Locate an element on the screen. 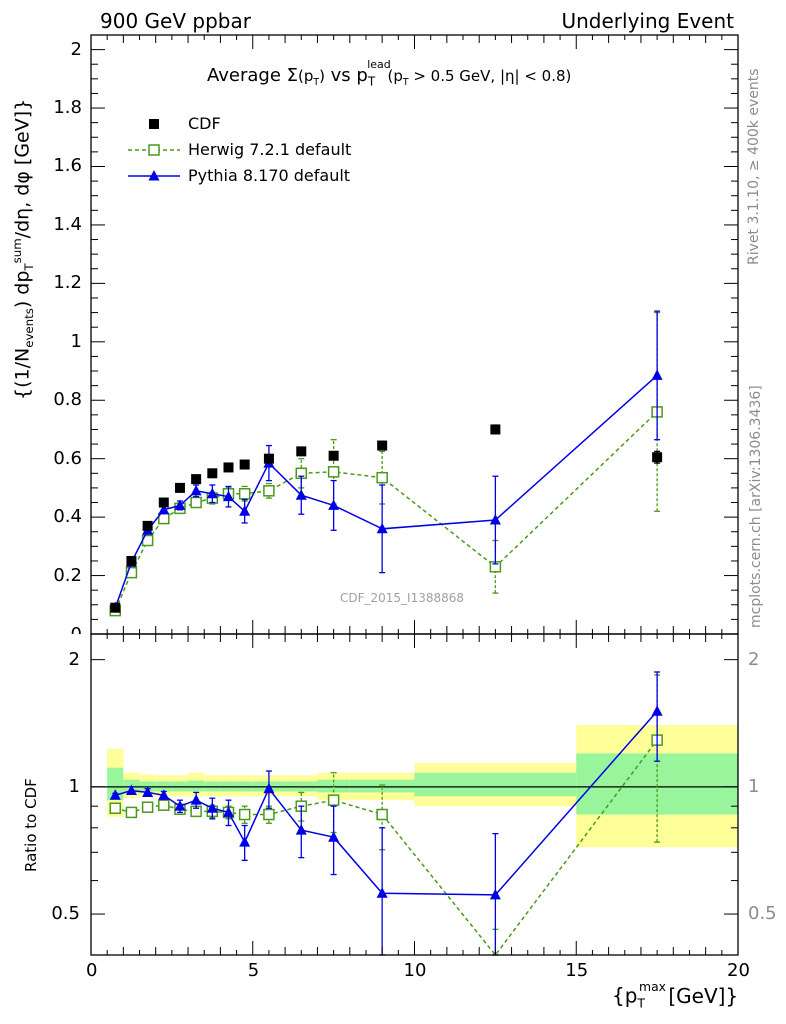 Image resolution: width=786 pixels, height=1024 pixels. main-y-axis-label: {(1/Nevents) dpTsum/dη, dφ [GeV]} is located at coordinates (23, 249).